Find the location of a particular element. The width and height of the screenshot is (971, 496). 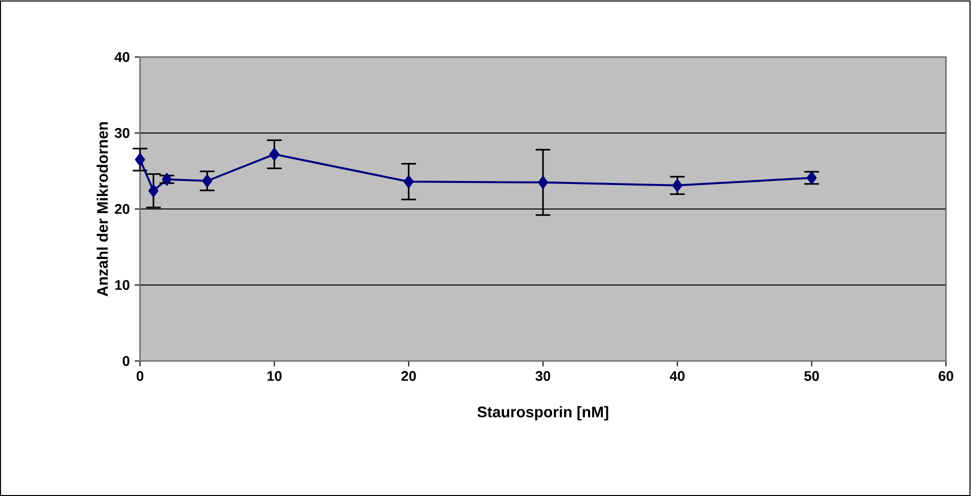

x-tick-label: 30 is located at coordinates (543, 376).